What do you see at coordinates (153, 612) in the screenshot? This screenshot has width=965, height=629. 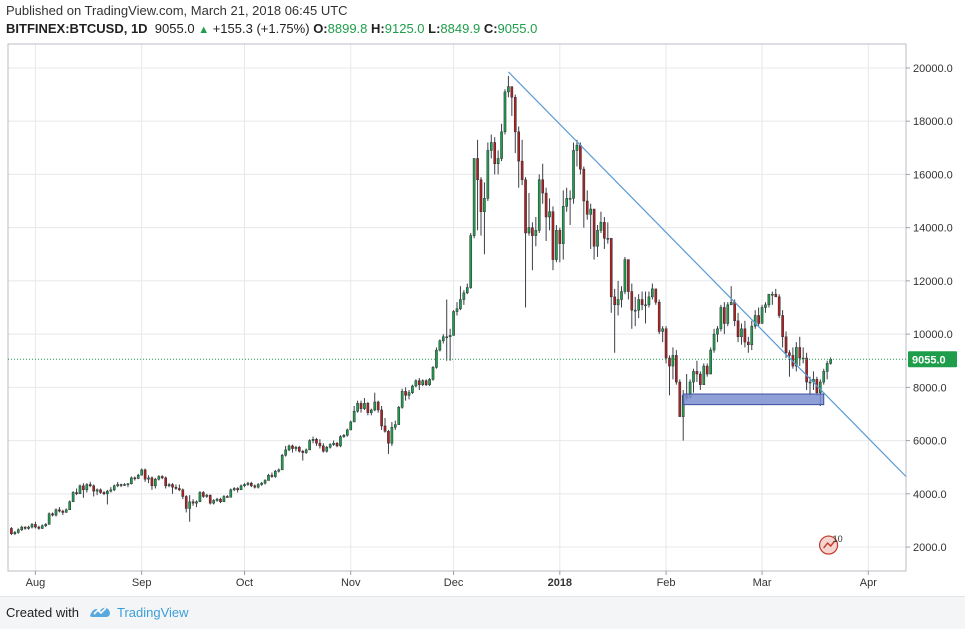 I see `tradingview-brand-link: TradingView` at bounding box center [153, 612].